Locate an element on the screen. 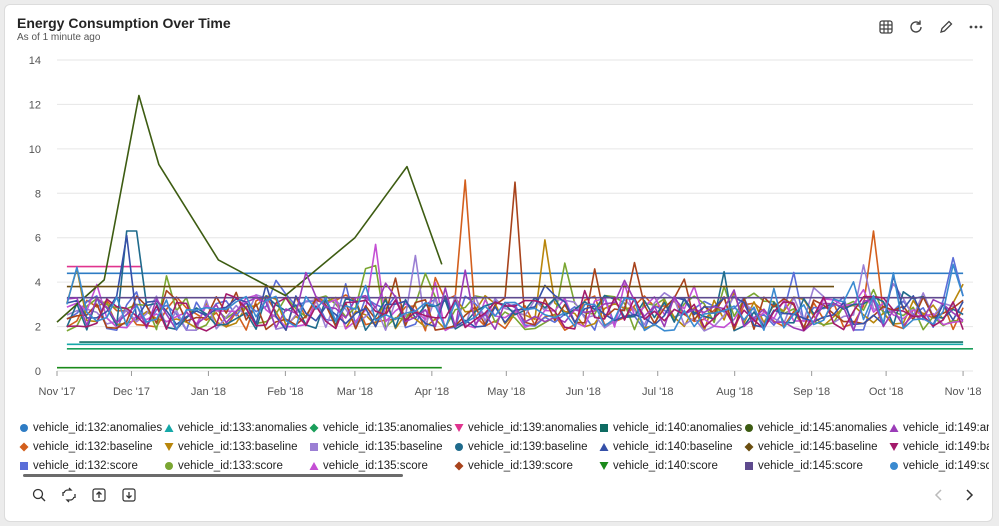 The height and width of the screenshot is (526, 999). legend-item: vehicle_id:135:baseline is located at coordinates (381, 447).